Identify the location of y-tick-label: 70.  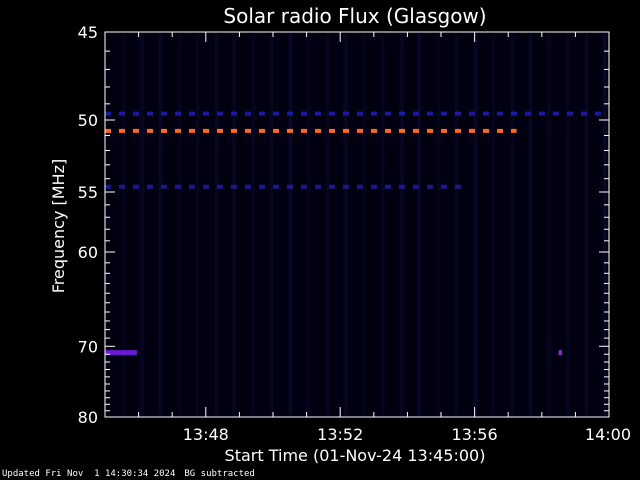
(88, 346).